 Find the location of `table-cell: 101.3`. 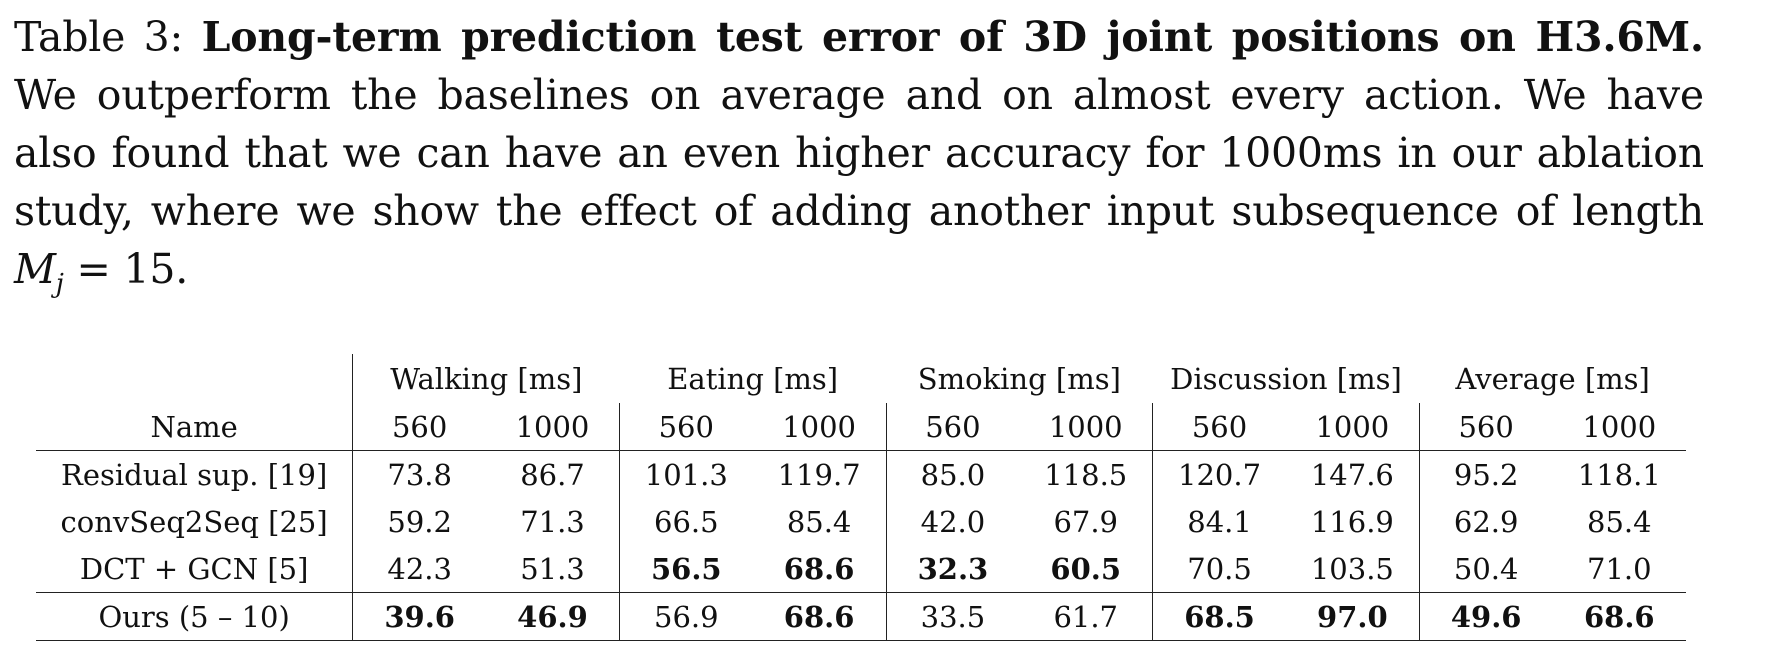

table-cell: 101.3 is located at coordinates (685, 474).